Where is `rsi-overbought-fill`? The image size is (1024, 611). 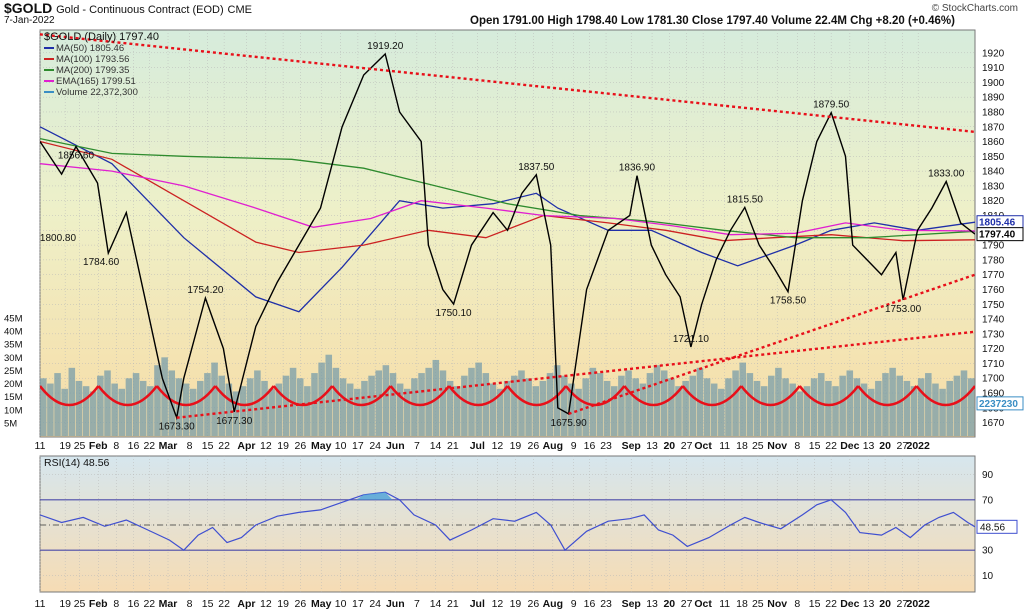 rsi-overbought-fill is located at coordinates (374, 496).